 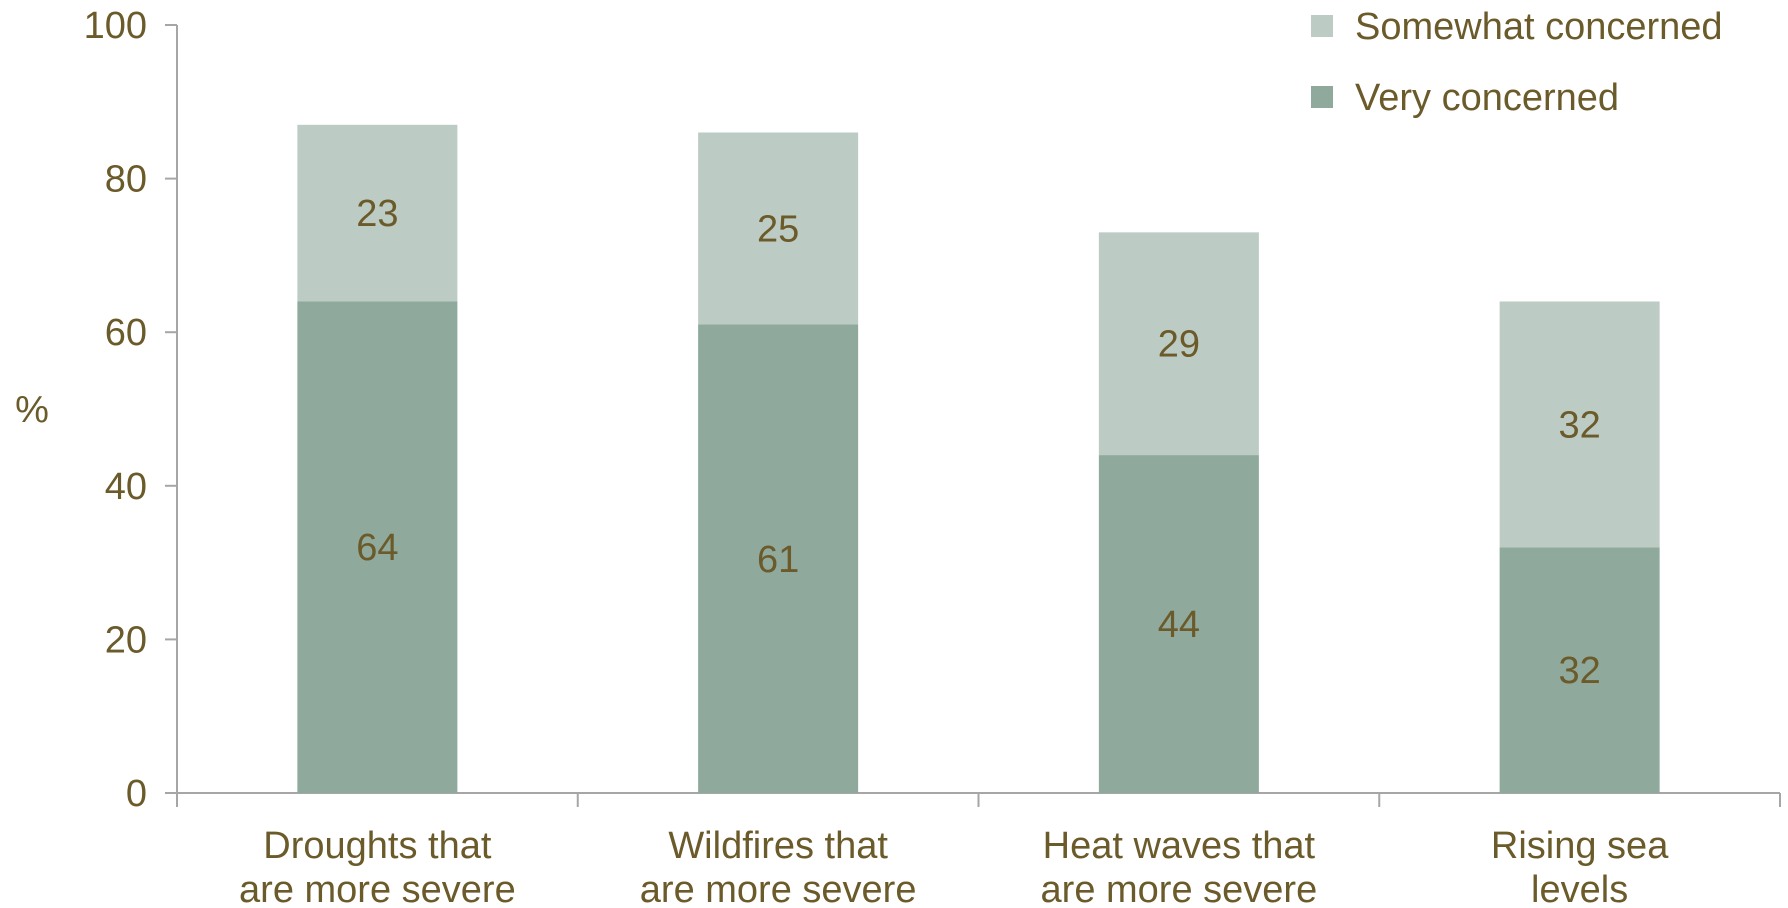 I want to click on y-tick-label: 20, so click(x=126, y=640).